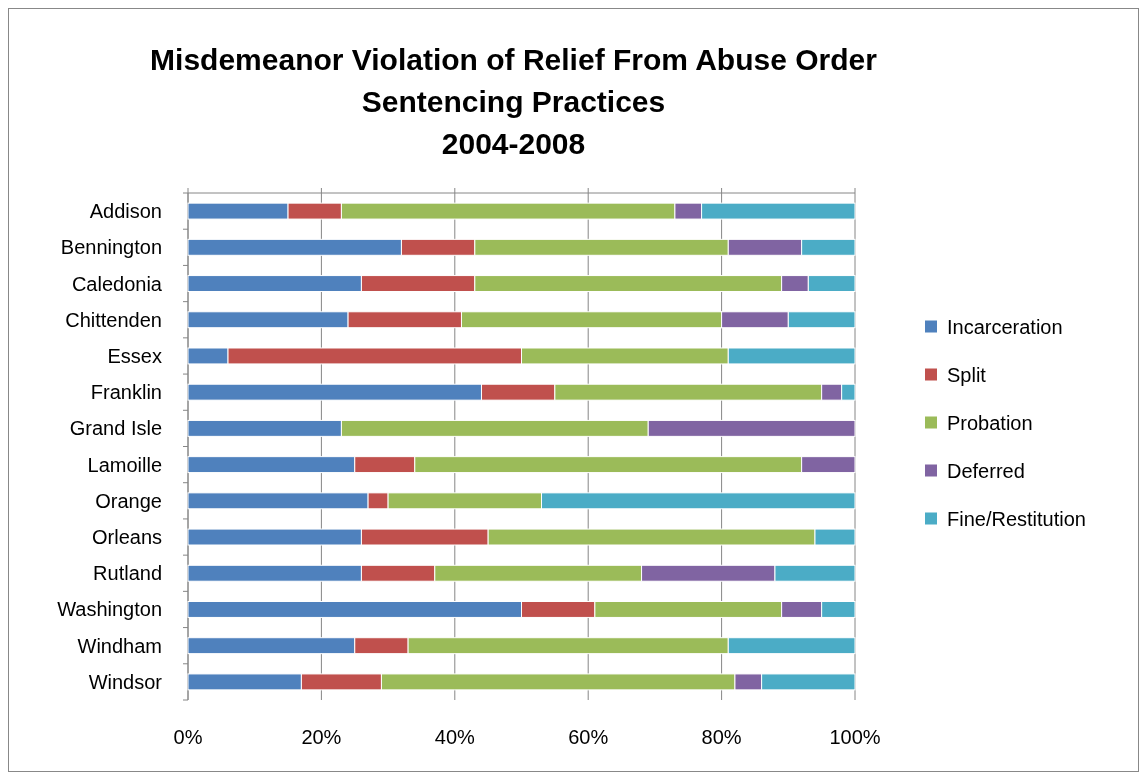  Describe the element at coordinates (127, 573) in the screenshot. I see `y-tick-label: Rutland` at that location.